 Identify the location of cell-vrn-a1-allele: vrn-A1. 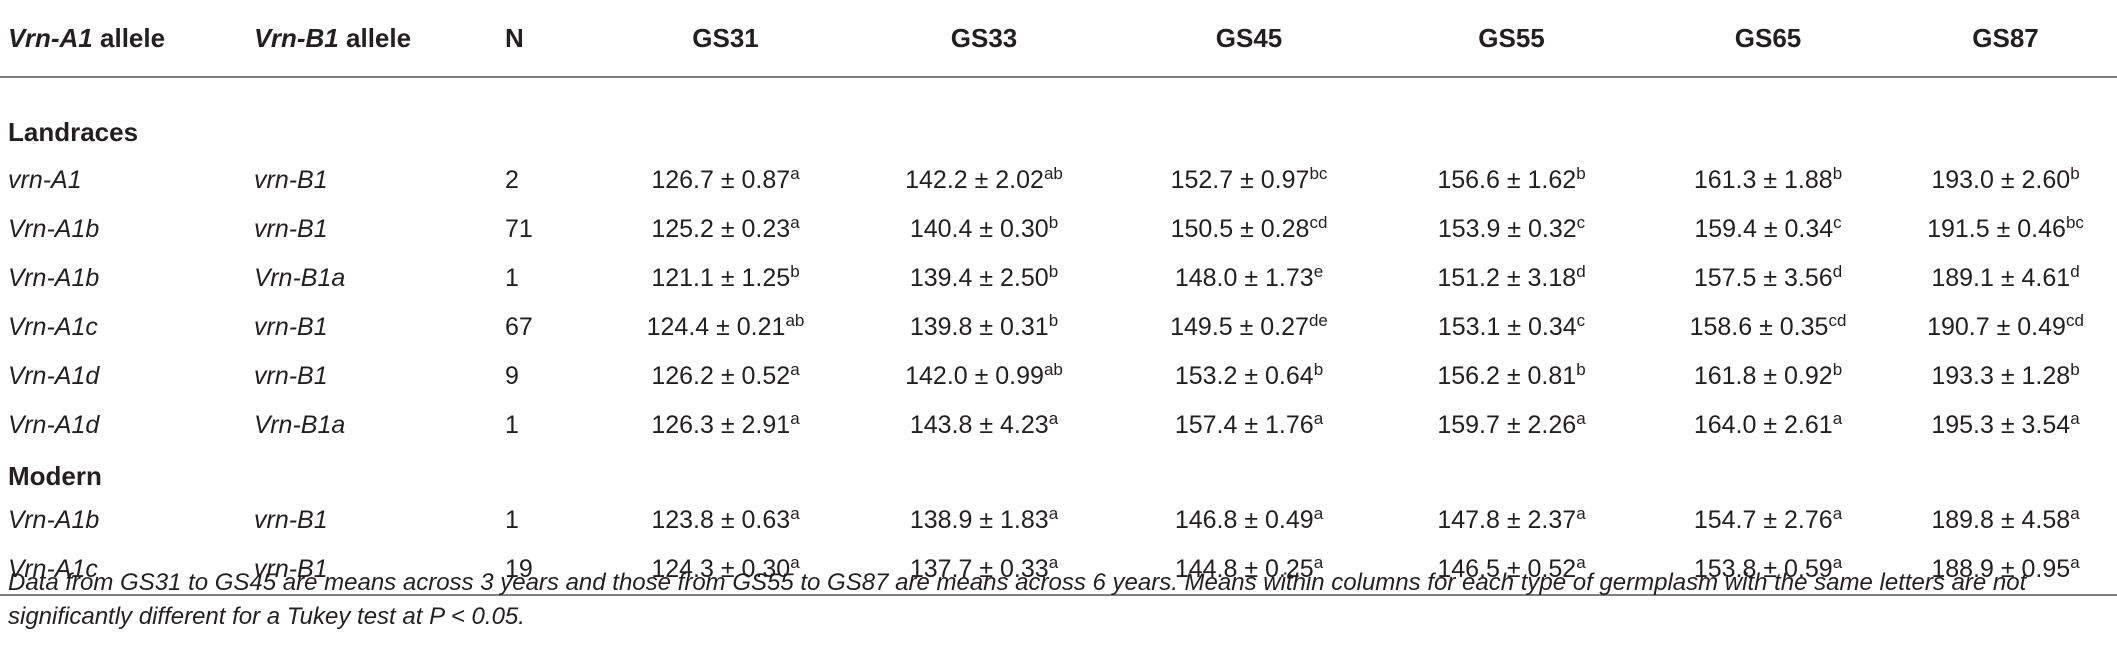
(45, 180).